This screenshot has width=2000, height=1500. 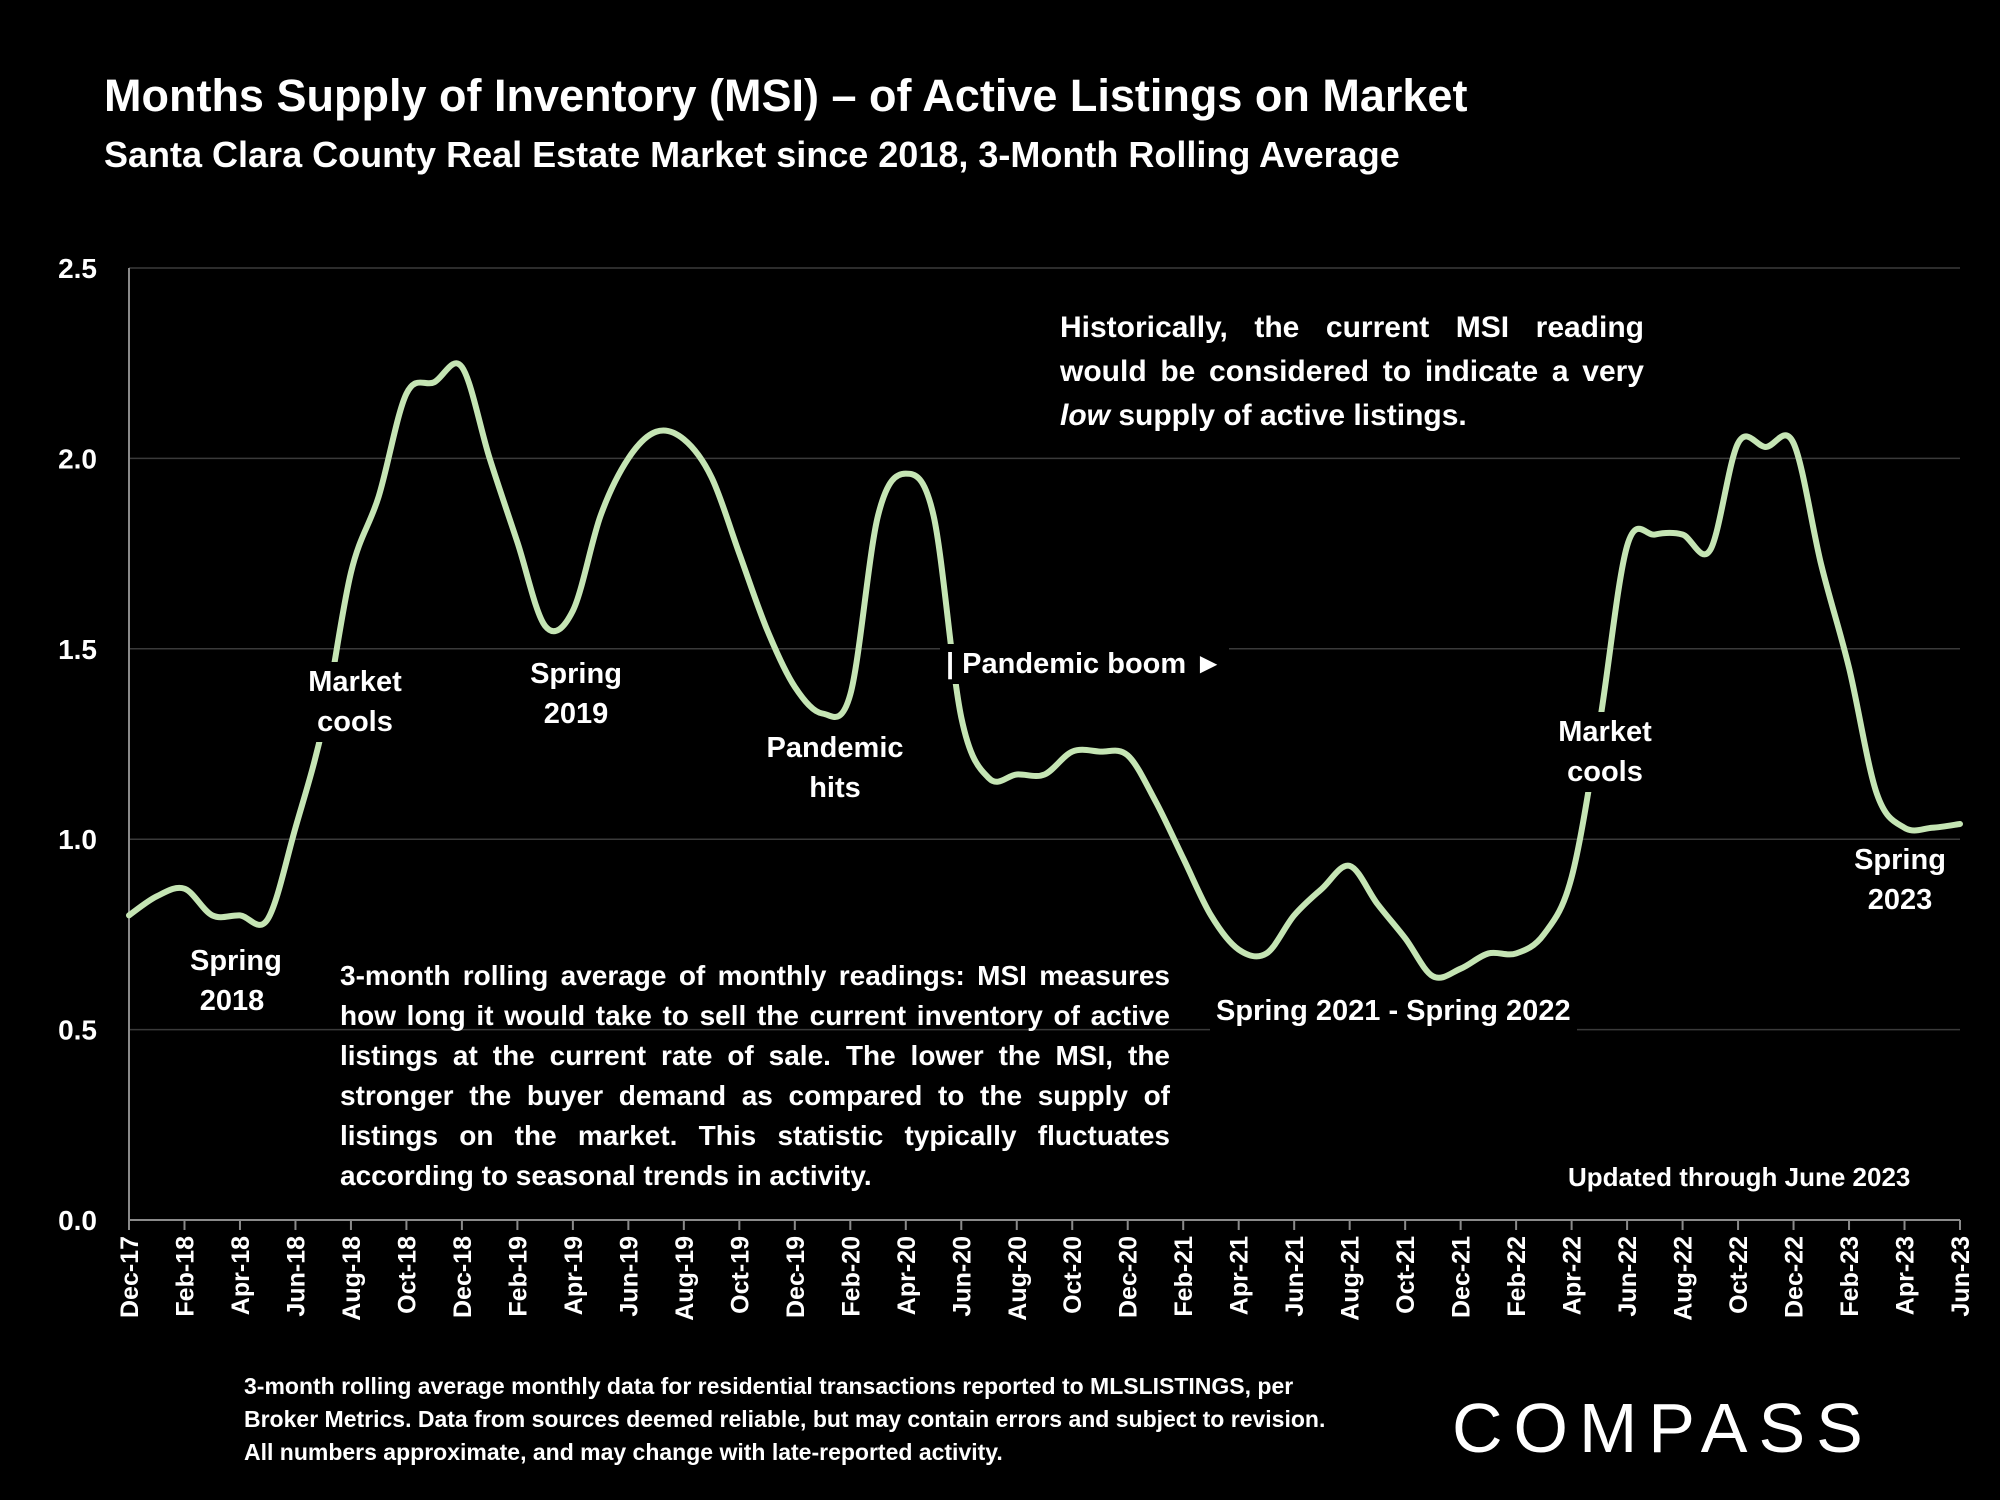 I want to click on x-tick-label: Jun-23, so click(x=1961, y=1276).